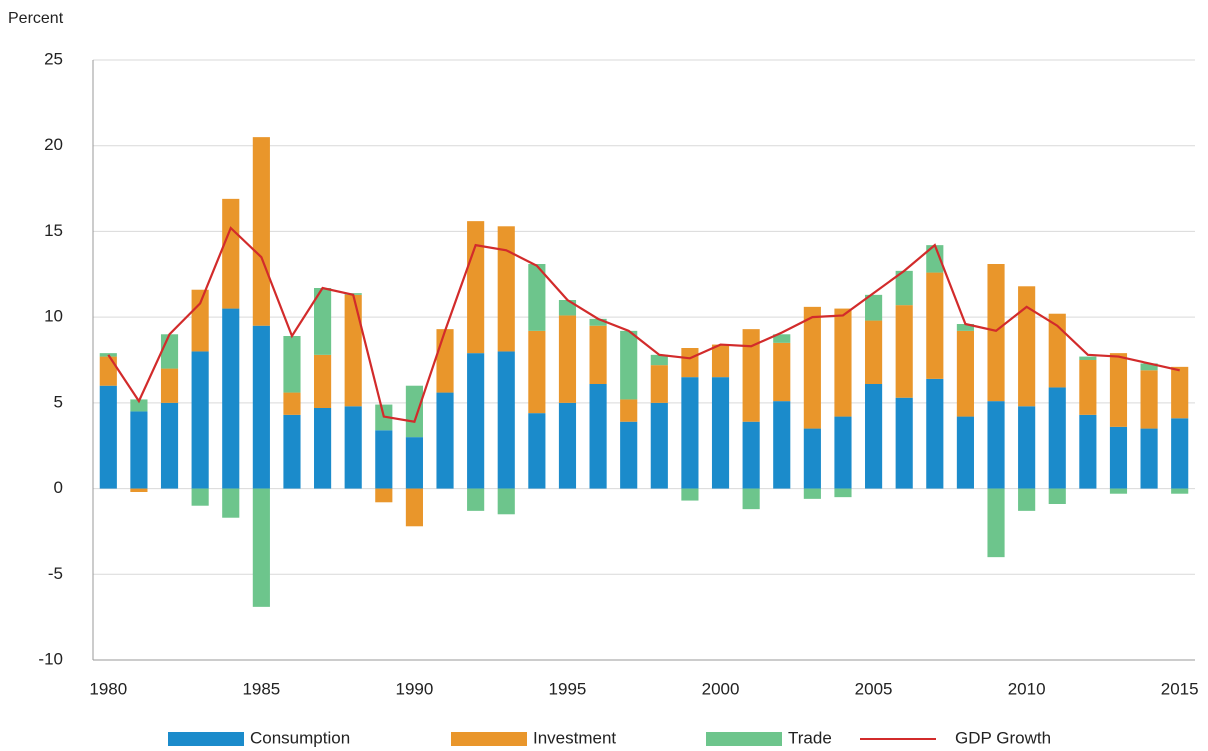  What do you see at coordinates (58, 487) in the screenshot?
I see `y-tick-label: 0` at bounding box center [58, 487].